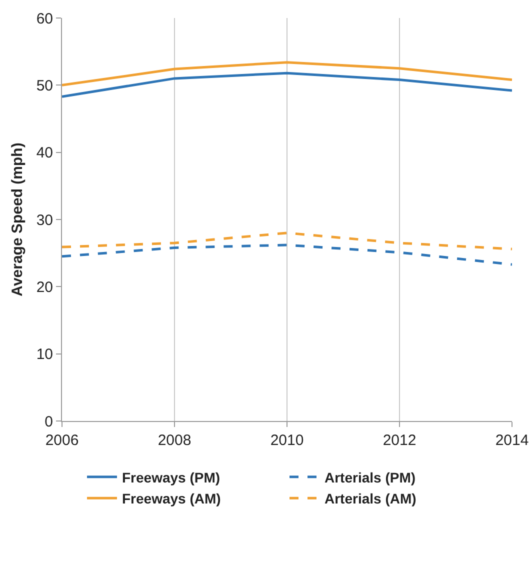 The image size is (532, 581). I want to click on y-axis-title: Average Speed (mph), so click(17, 219).